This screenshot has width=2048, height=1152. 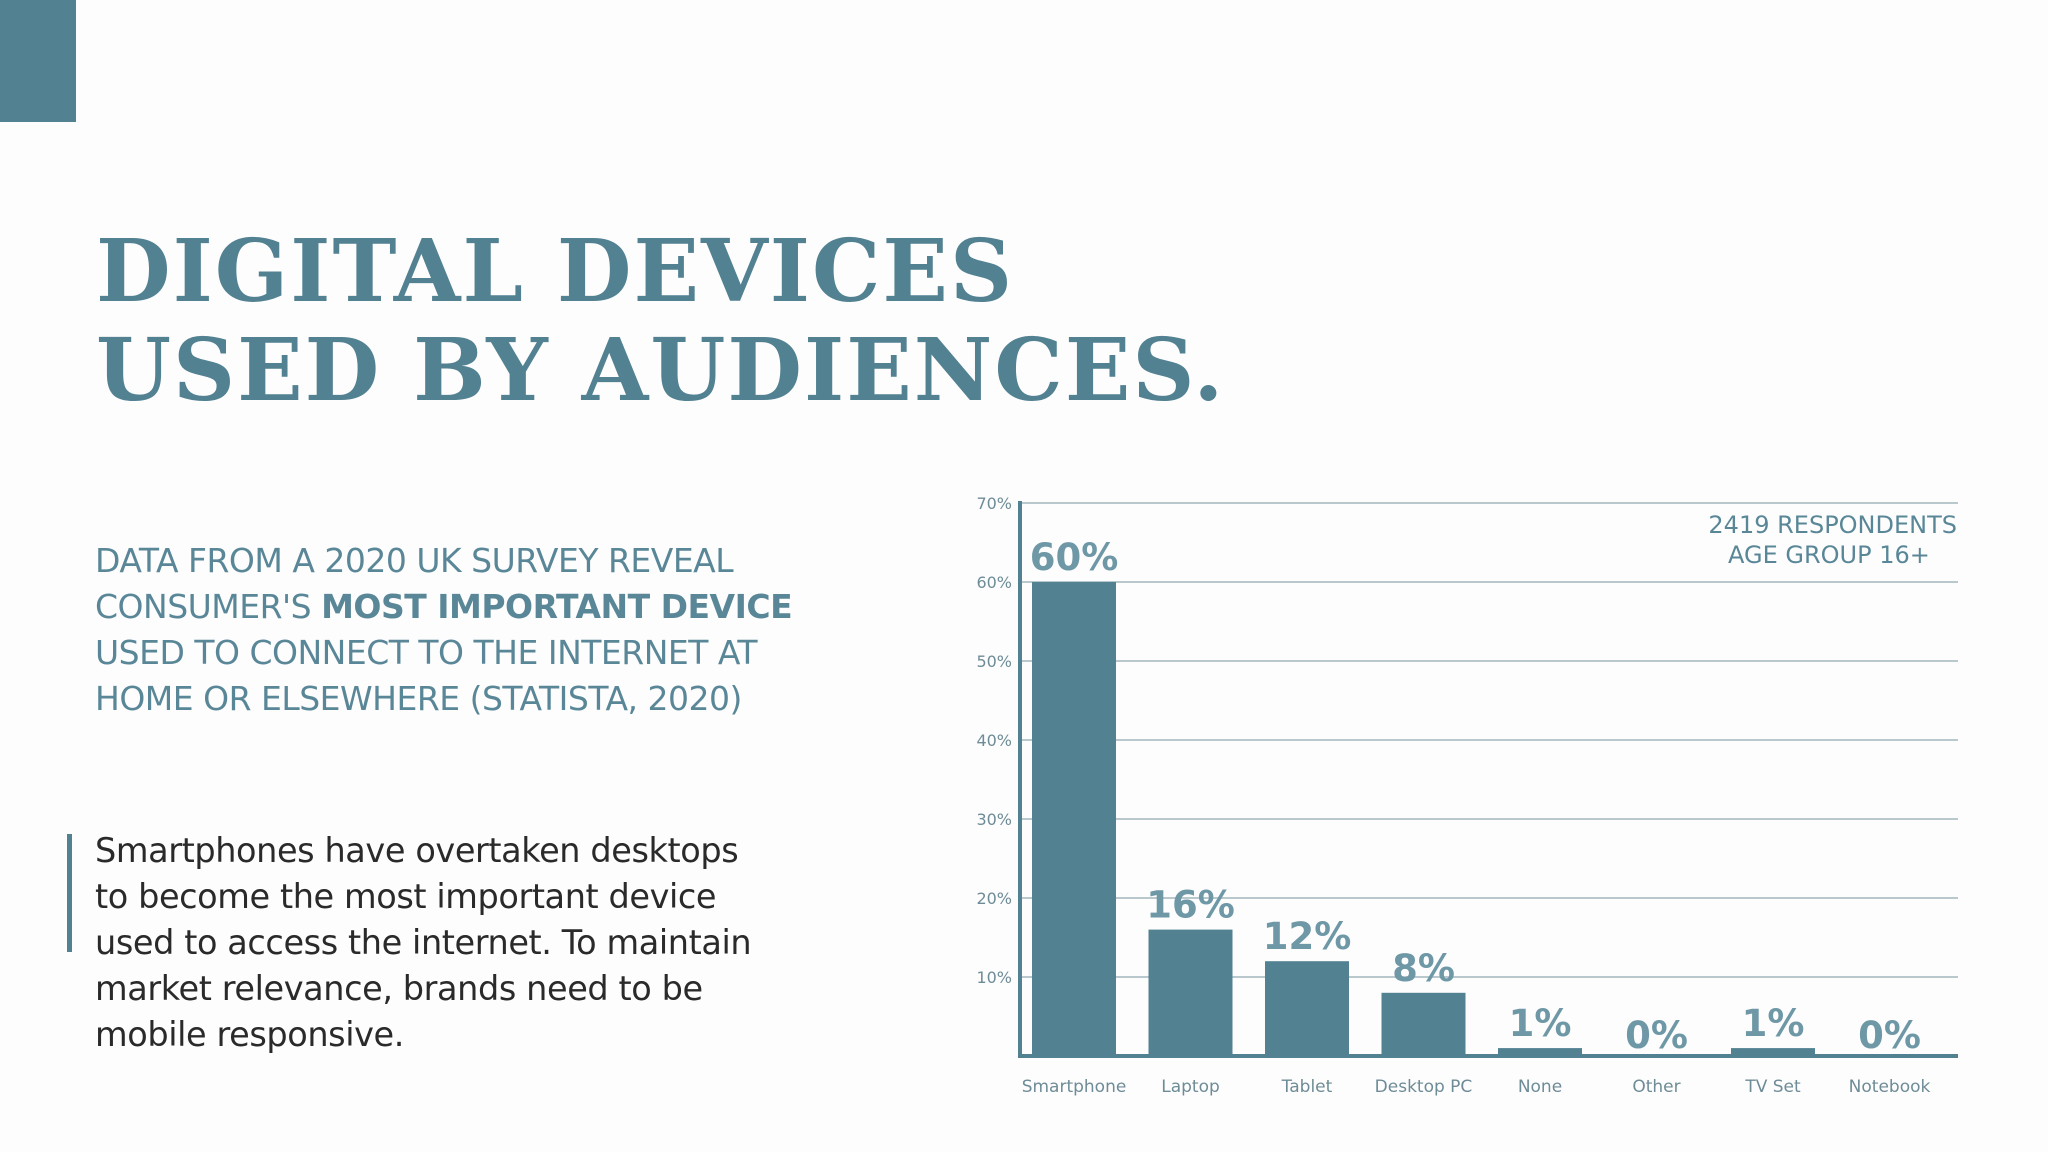 What do you see at coordinates (1829, 555) in the screenshot?
I see `age-group-annotation: AGE GROUP 16+` at bounding box center [1829, 555].